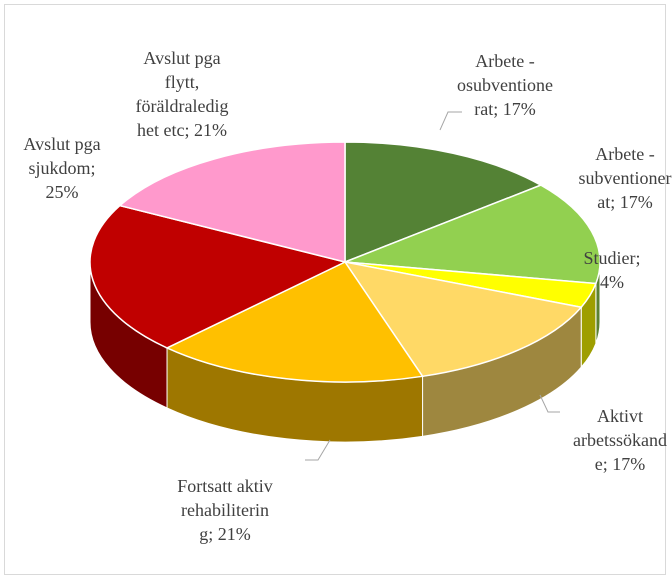  Describe the element at coordinates (62, 168) in the screenshot. I see `slice-label: Avslut pga sjukdom; 25%` at that location.